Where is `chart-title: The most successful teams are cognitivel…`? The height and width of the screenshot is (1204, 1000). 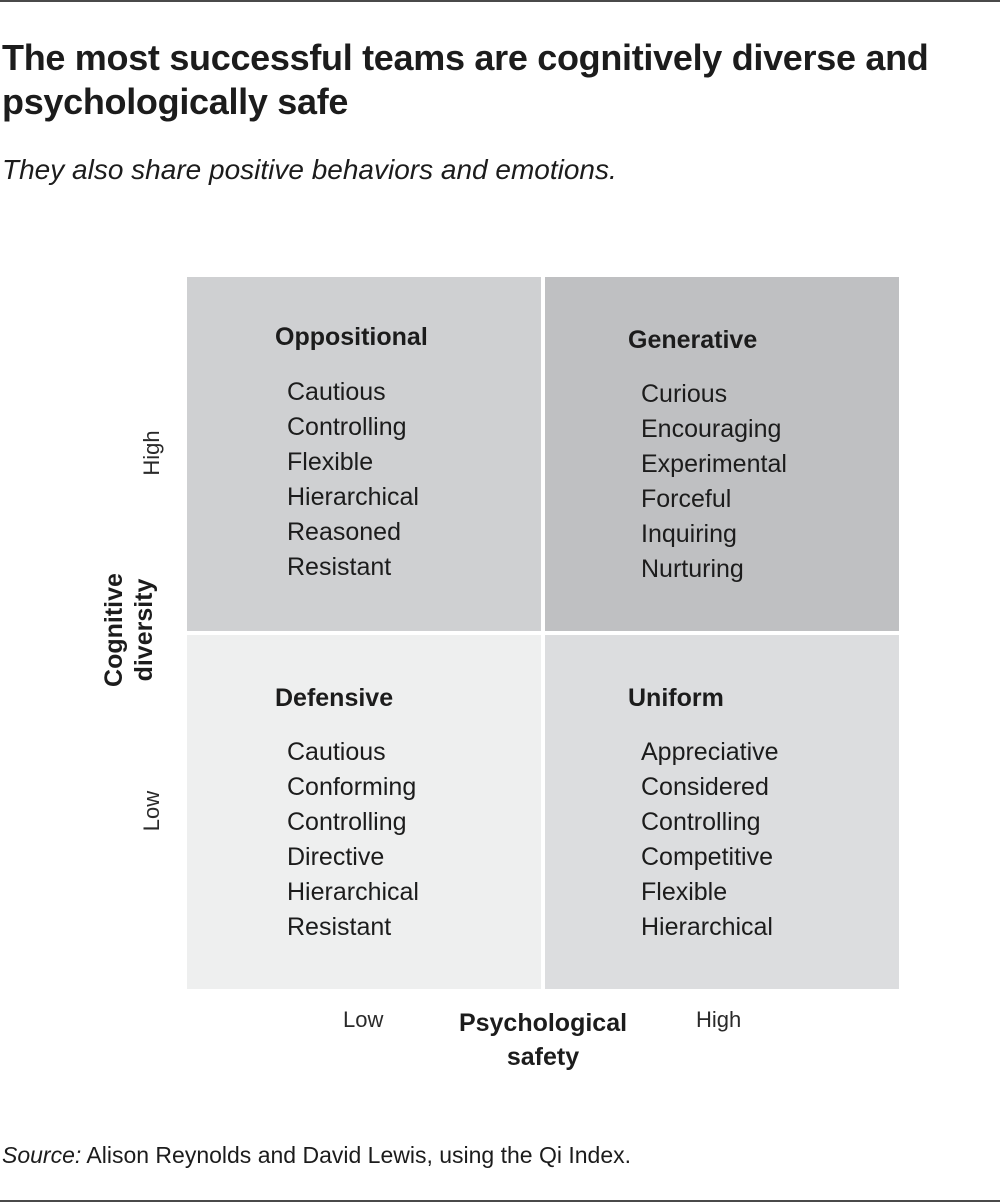
chart-title: The most successful teams are cognitivel… is located at coordinates (465, 79).